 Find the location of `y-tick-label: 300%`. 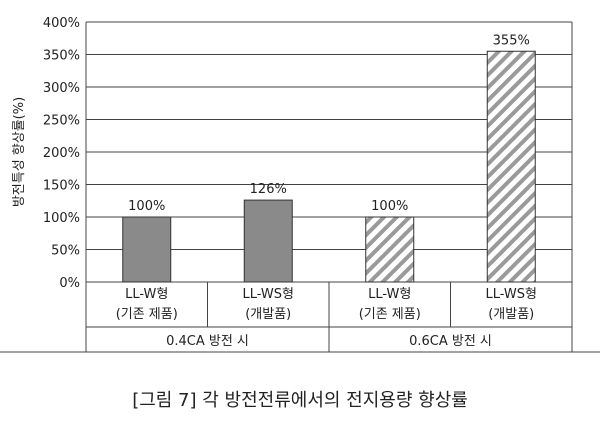

y-tick-label: 300% is located at coordinates (61, 88).